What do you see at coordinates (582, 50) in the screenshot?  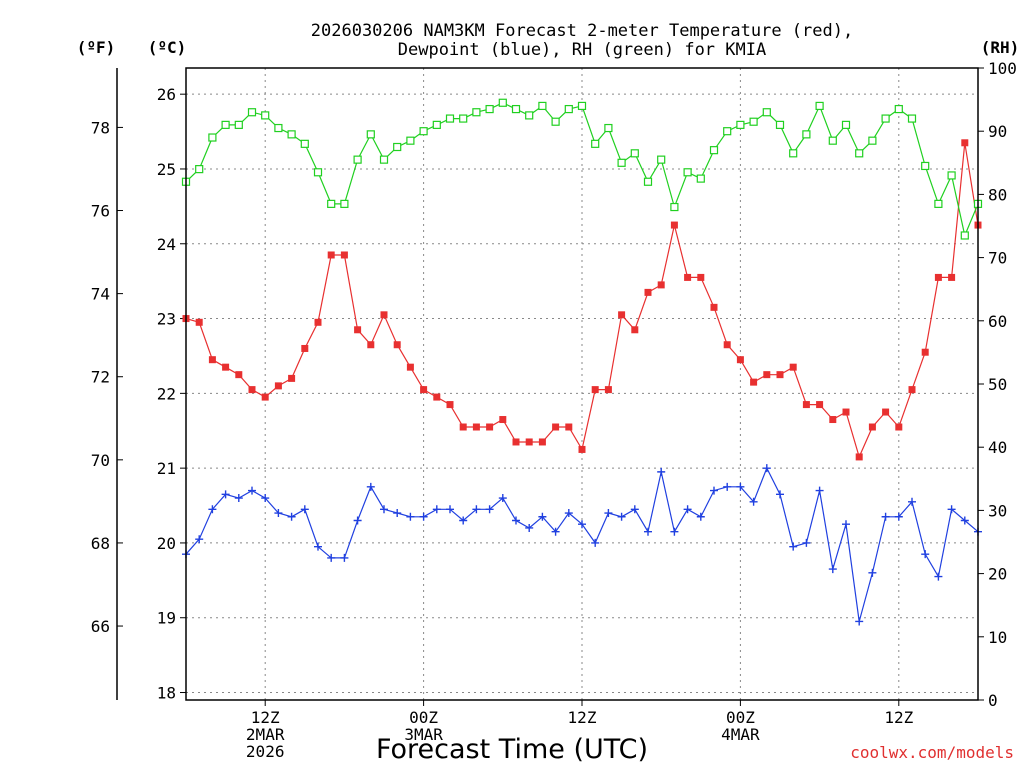 I see `chart-title-line-2: Dewpoint (blue), RH (green) for KMIA` at bounding box center [582, 50].